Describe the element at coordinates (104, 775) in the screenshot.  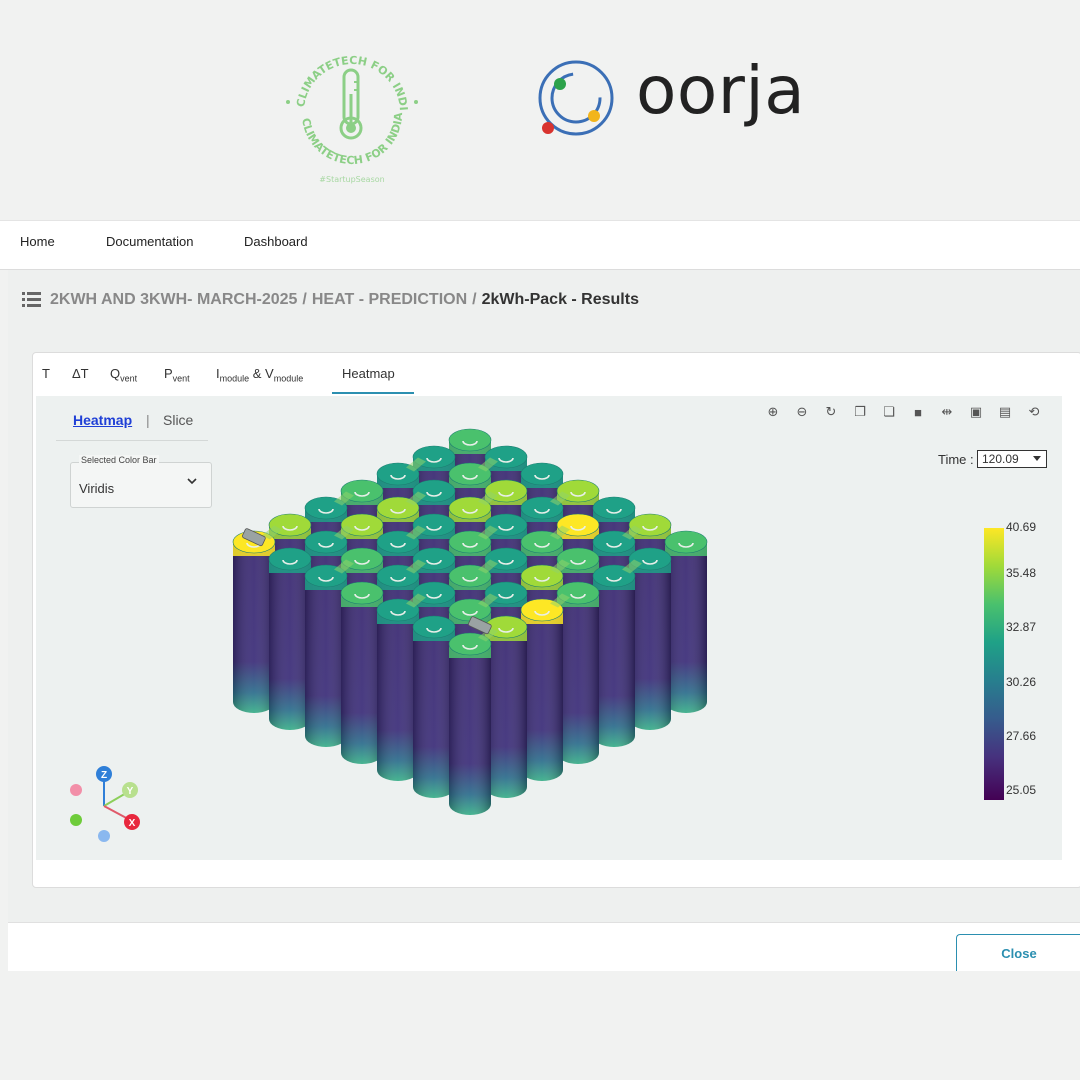
I see `axis-z-label: Z` at that location.